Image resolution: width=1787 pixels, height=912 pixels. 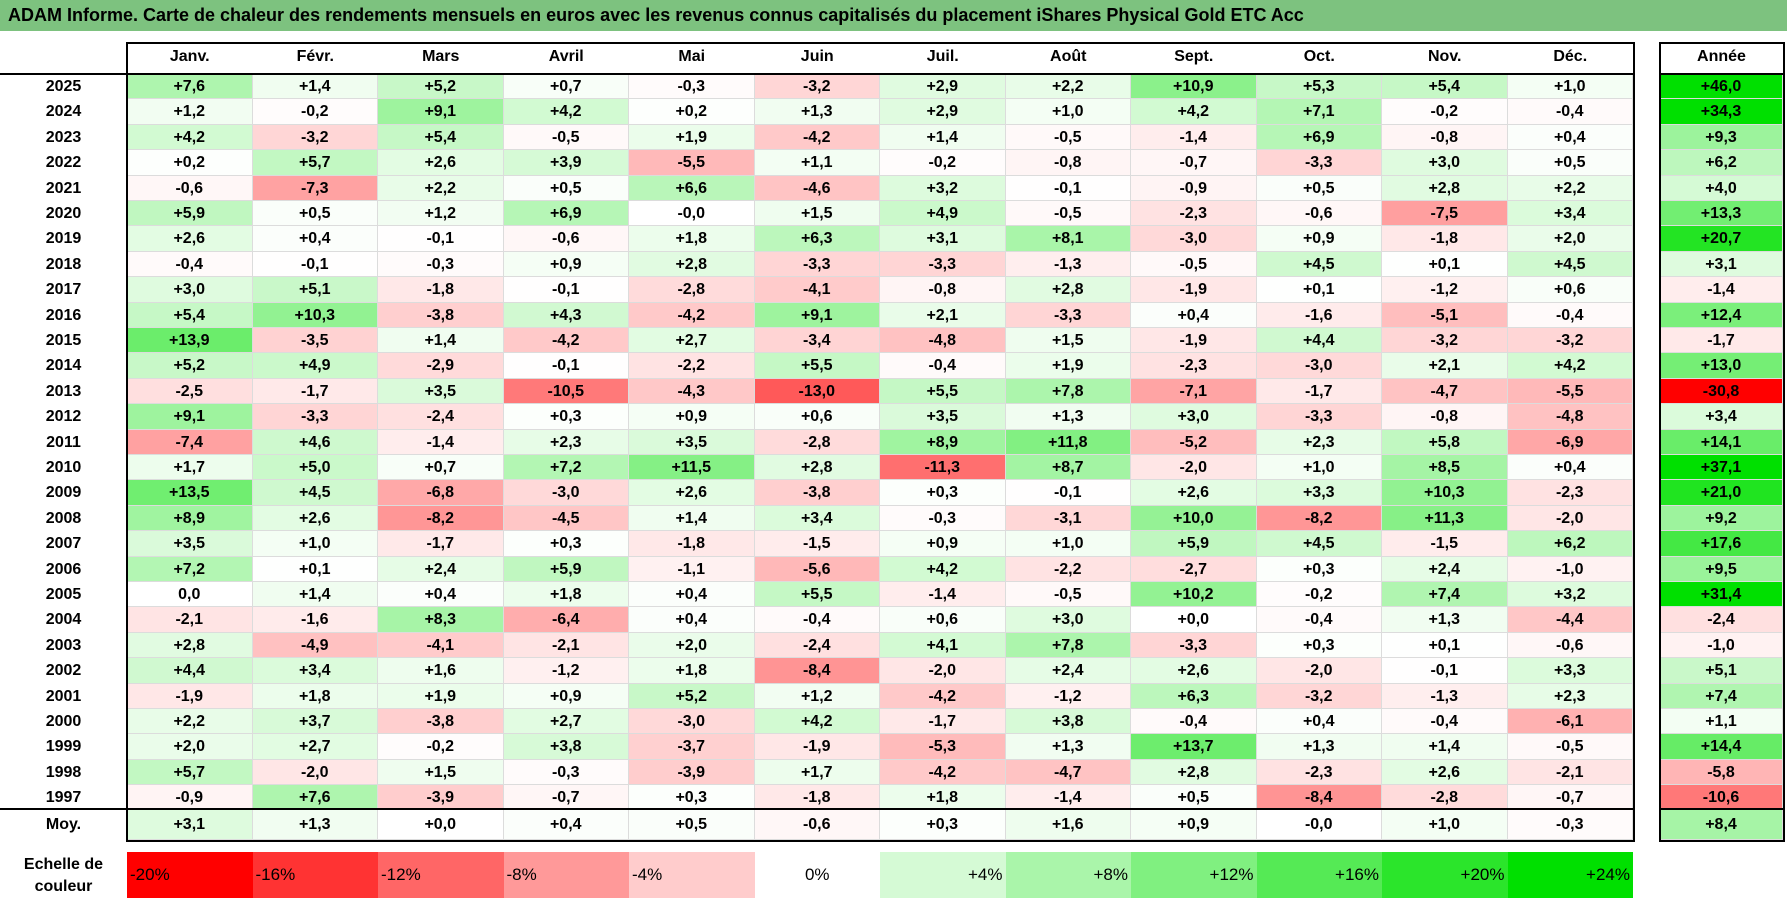 I want to click on heatmap-cell: -2,3, so click(x=1194, y=366).